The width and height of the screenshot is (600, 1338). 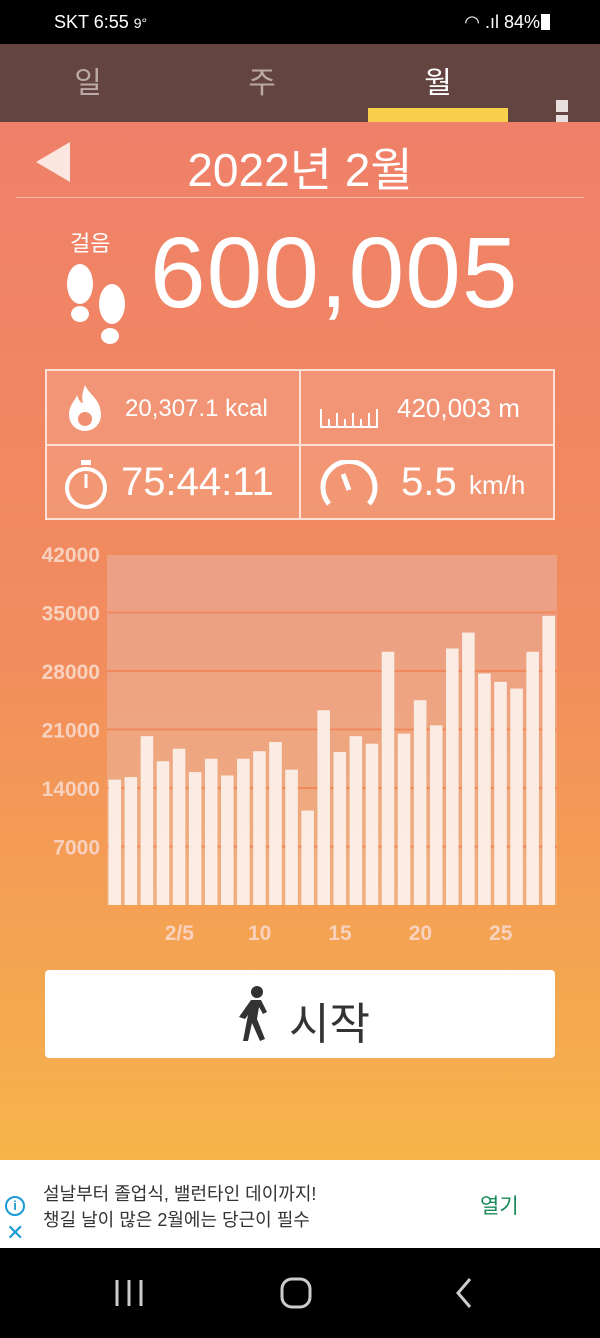 What do you see at coordinates (300, 93) in the screenshot?
I see `period-tabs: 일 주 월` at bounding box center [300, 93].